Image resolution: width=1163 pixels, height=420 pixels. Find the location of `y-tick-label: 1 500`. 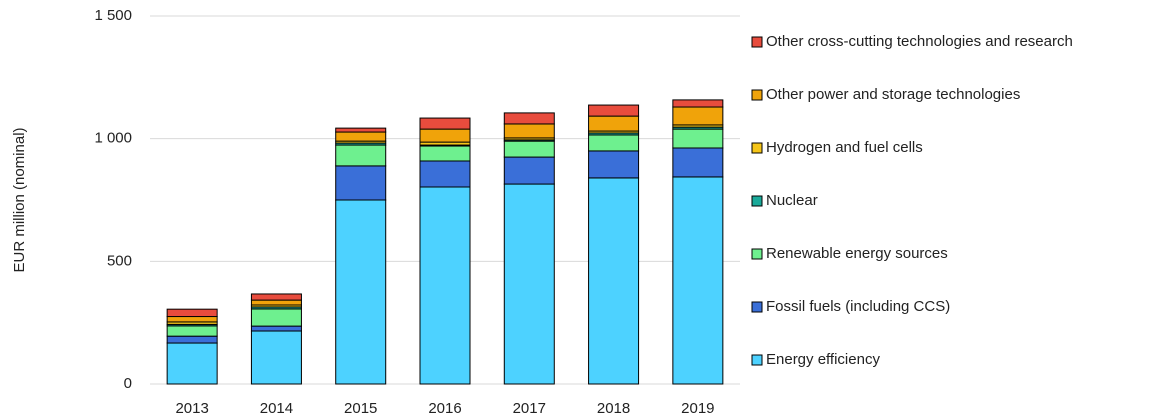

y-tick-label: 1 500 is located at coordinates (113, 15).